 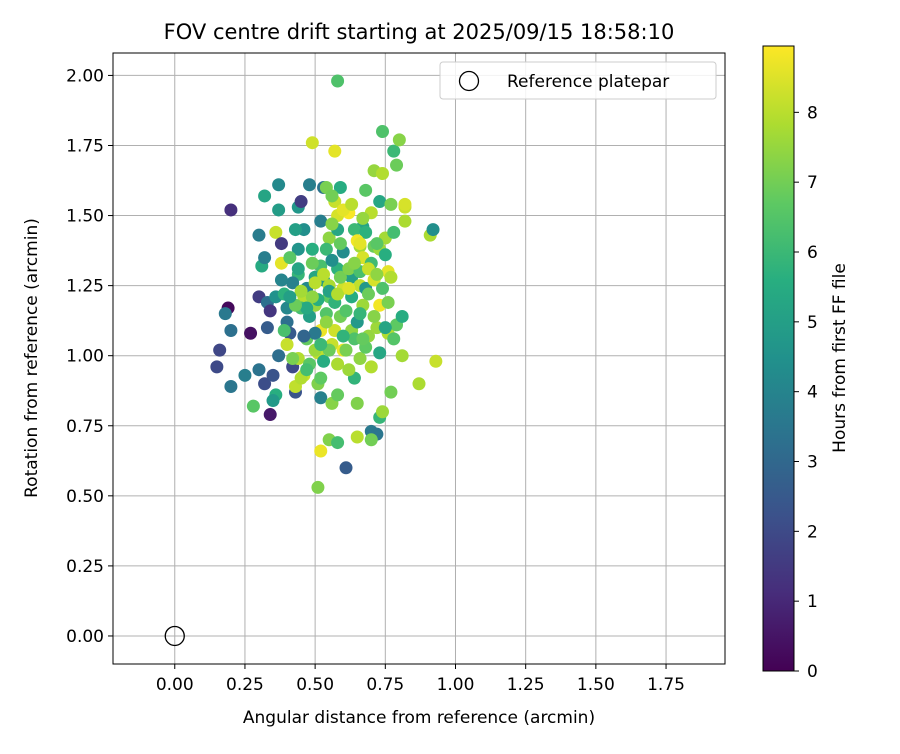 I want to click on y-tick-label: 1.50, so click(x=85, y=217).